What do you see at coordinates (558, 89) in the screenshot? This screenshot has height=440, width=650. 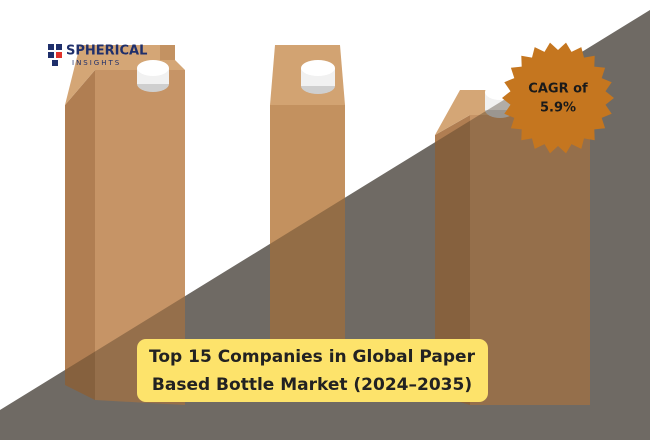 I see `badge-text: CAGR of` at bounding box center [558, 89].